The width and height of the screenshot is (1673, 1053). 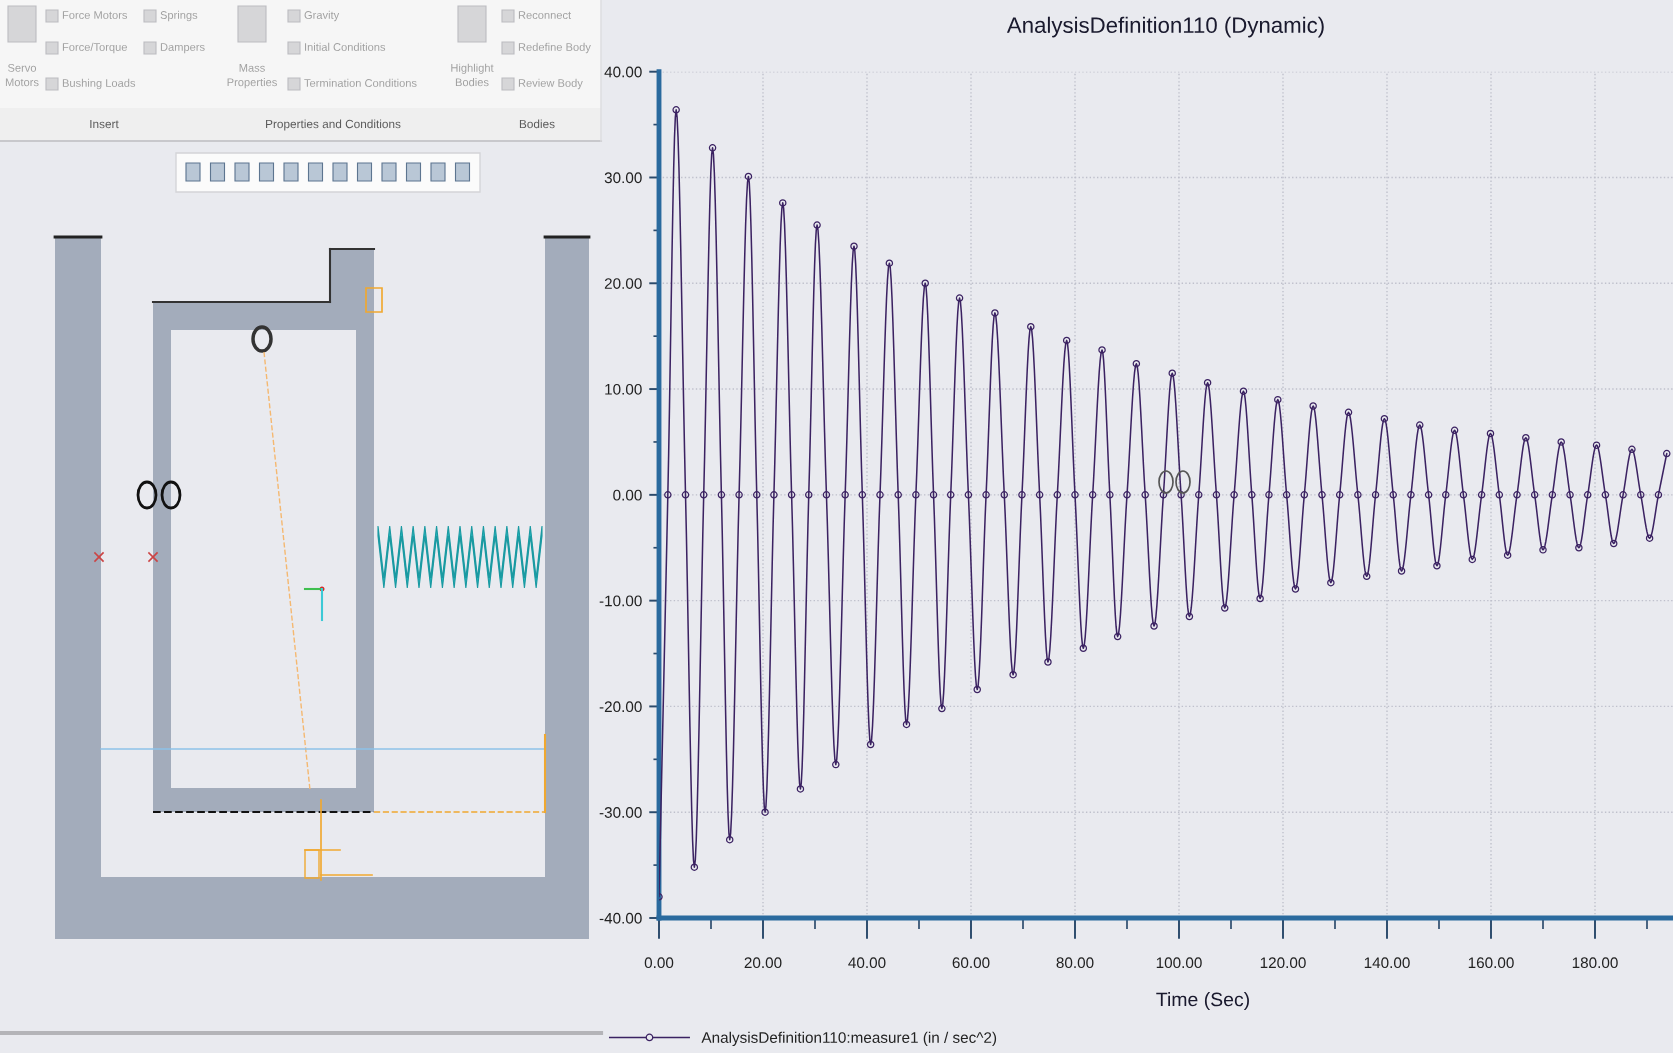 I want to click on text: Gravity, so click(x=322, y=16).